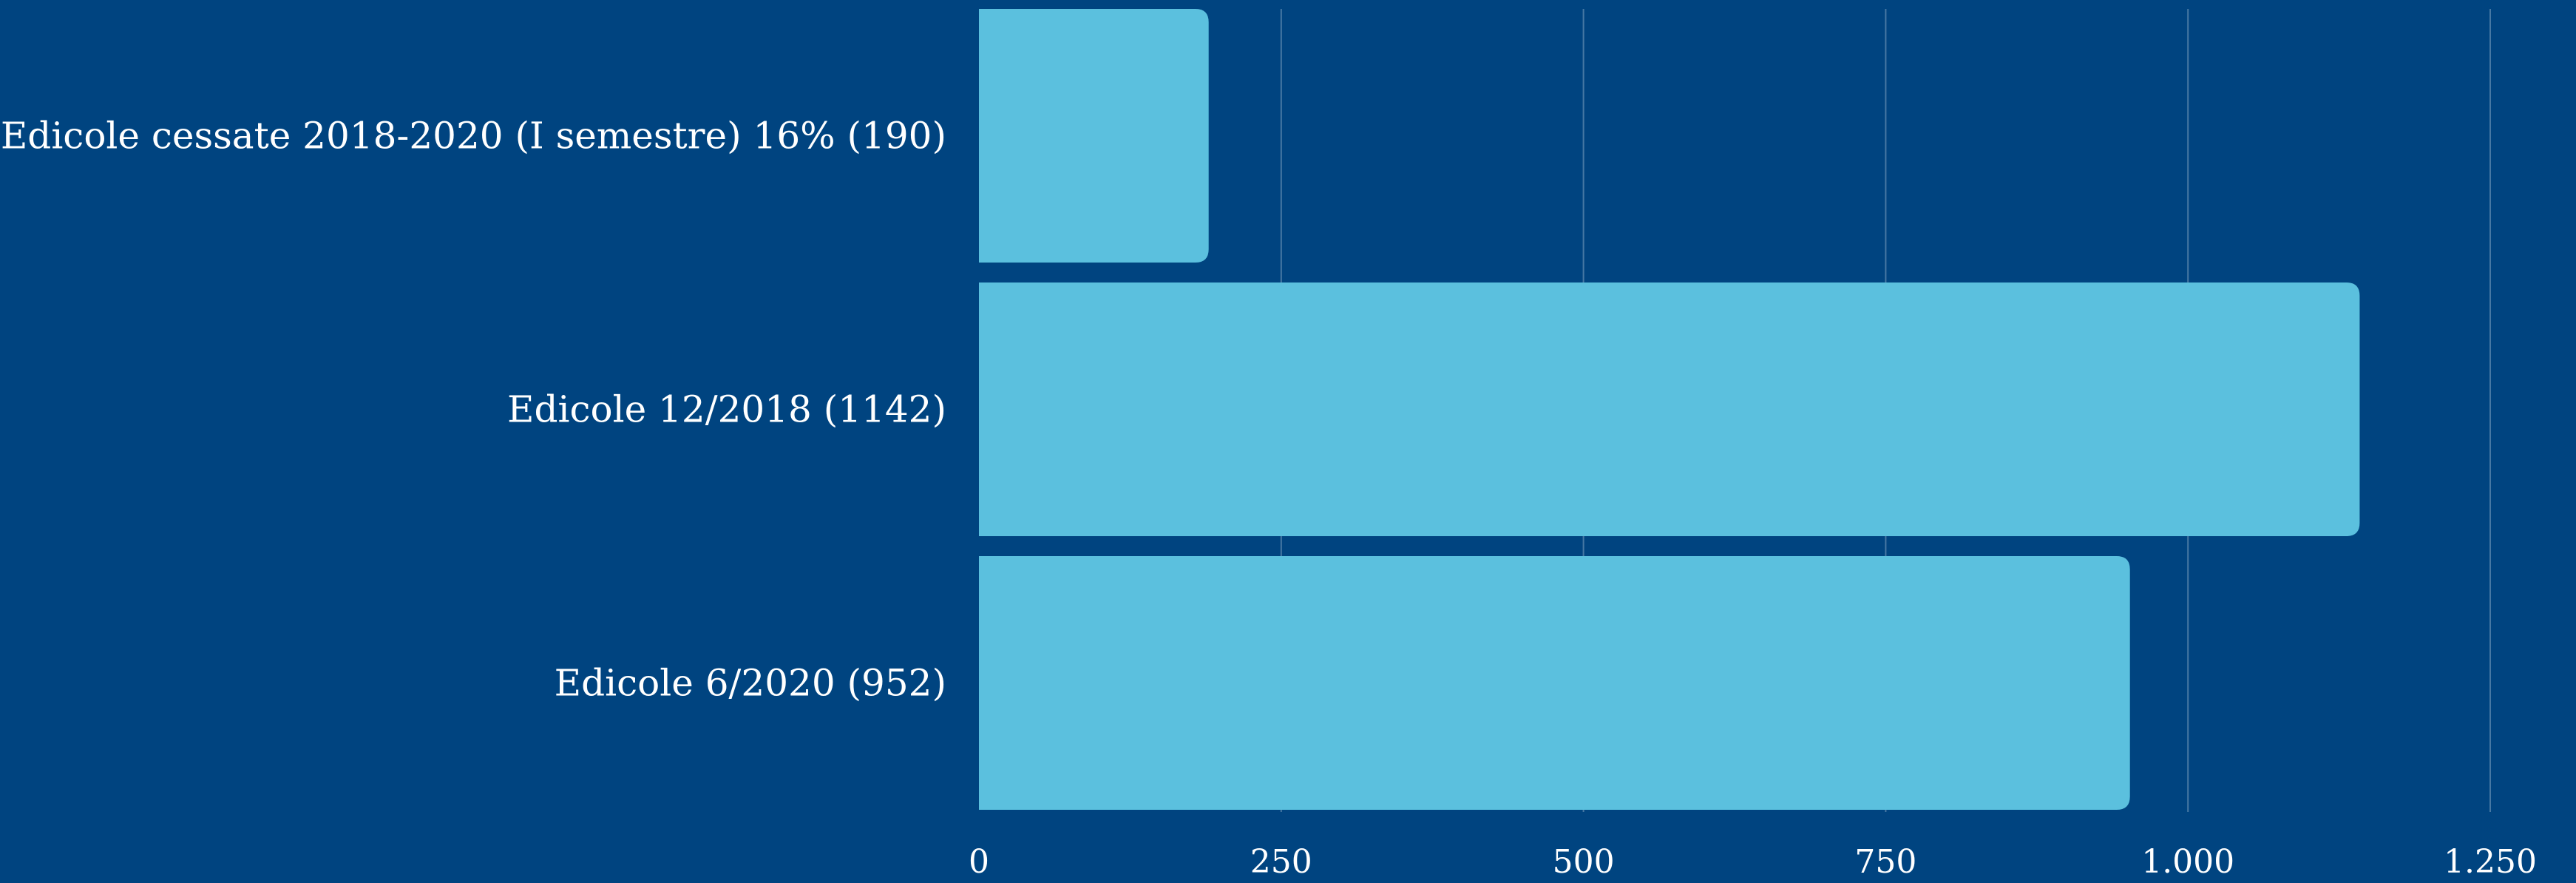  Describe the element at coordinates (979, 862) in the screenshot. I see `x-tick-label: 0` at that location.